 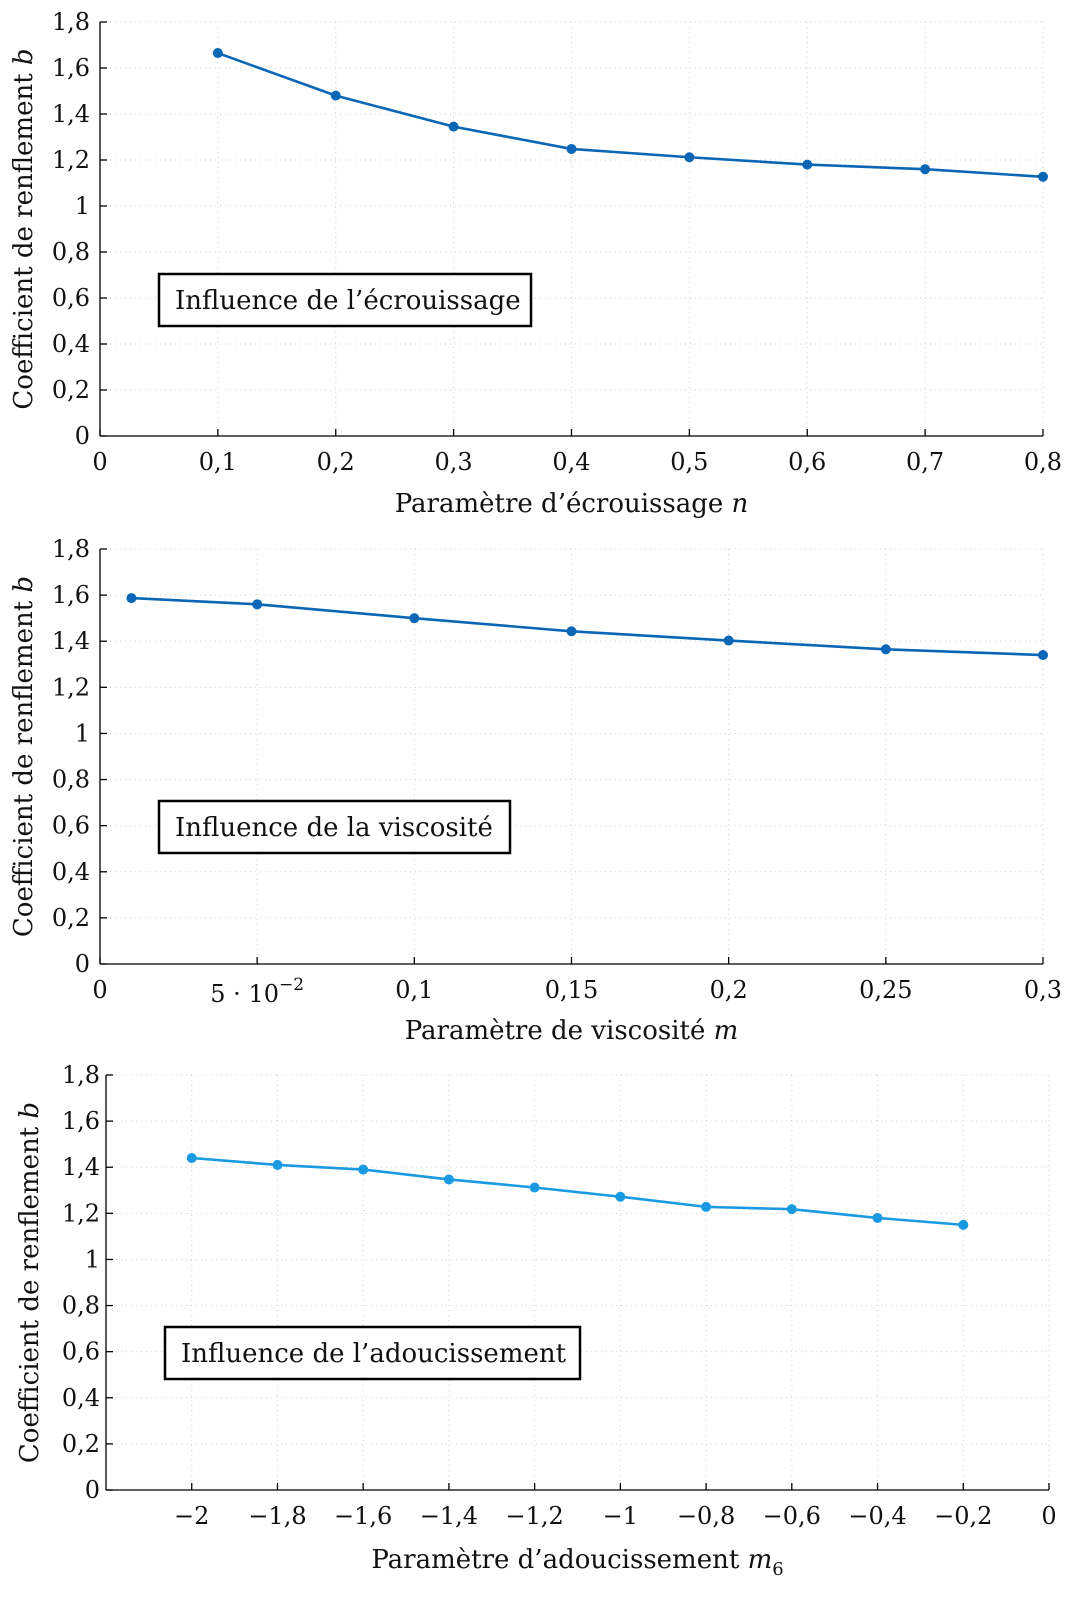 I want to click on x-tick-label: 0,2, so click(x=336, y=462).